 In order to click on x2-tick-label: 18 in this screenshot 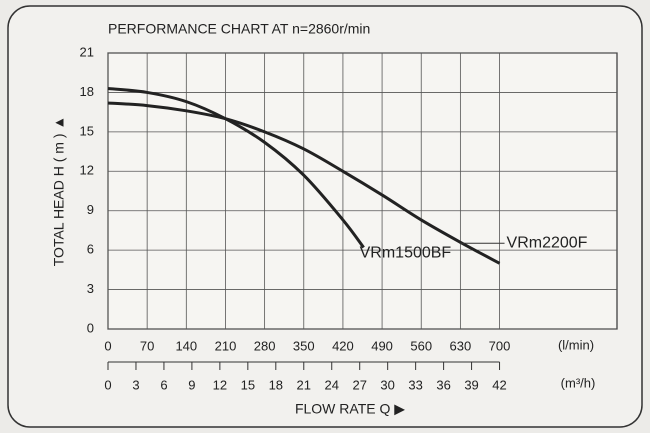, I will do `click(276, 384)`.